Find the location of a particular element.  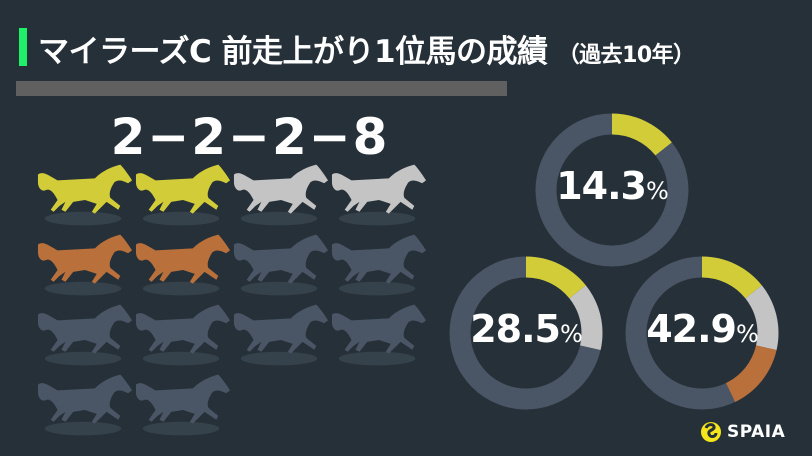

title-sub: （過去10年） is located at coordinates (626, 55).